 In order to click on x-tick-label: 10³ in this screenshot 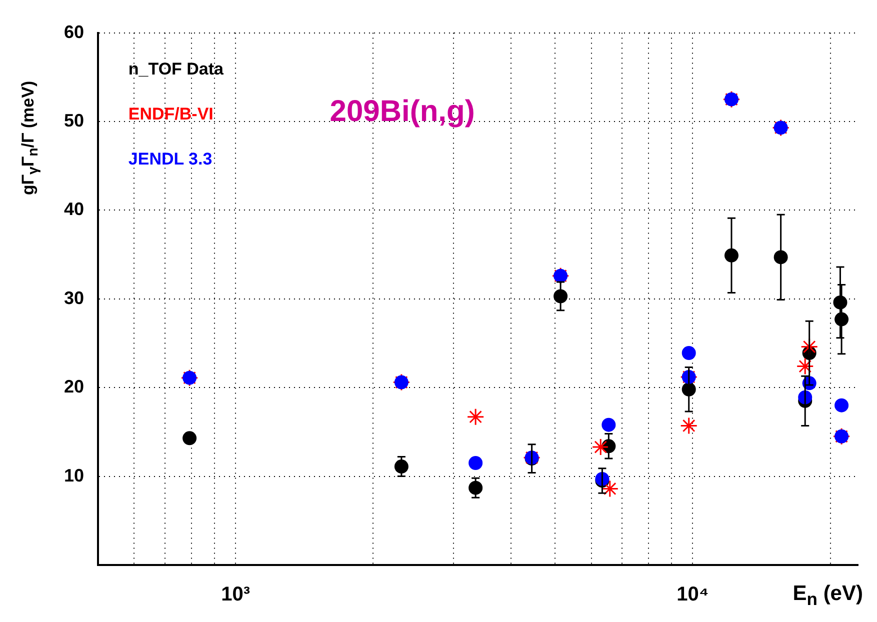, I will do `click(235, 595)`.